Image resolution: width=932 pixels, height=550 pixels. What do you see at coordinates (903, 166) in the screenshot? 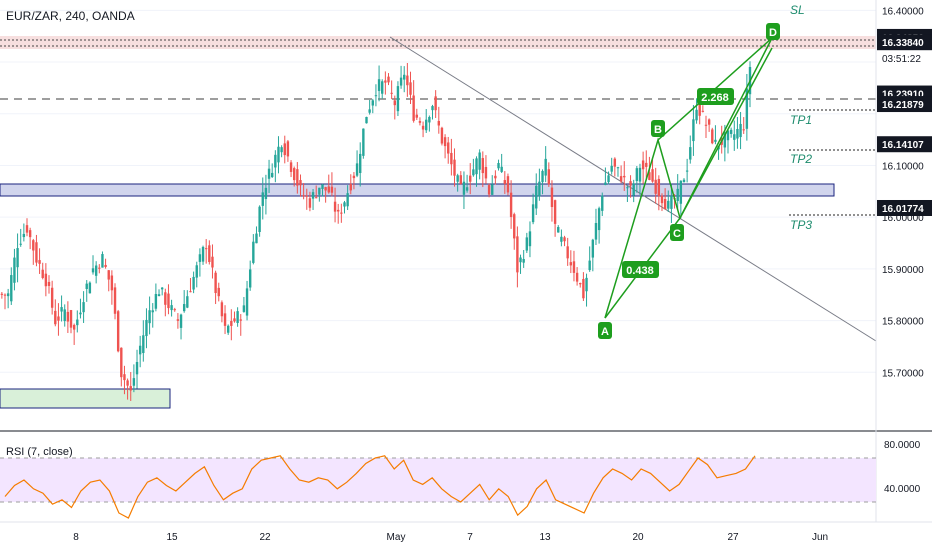
I see `svg-text: 16.10000` at bounding box center [903, 166].